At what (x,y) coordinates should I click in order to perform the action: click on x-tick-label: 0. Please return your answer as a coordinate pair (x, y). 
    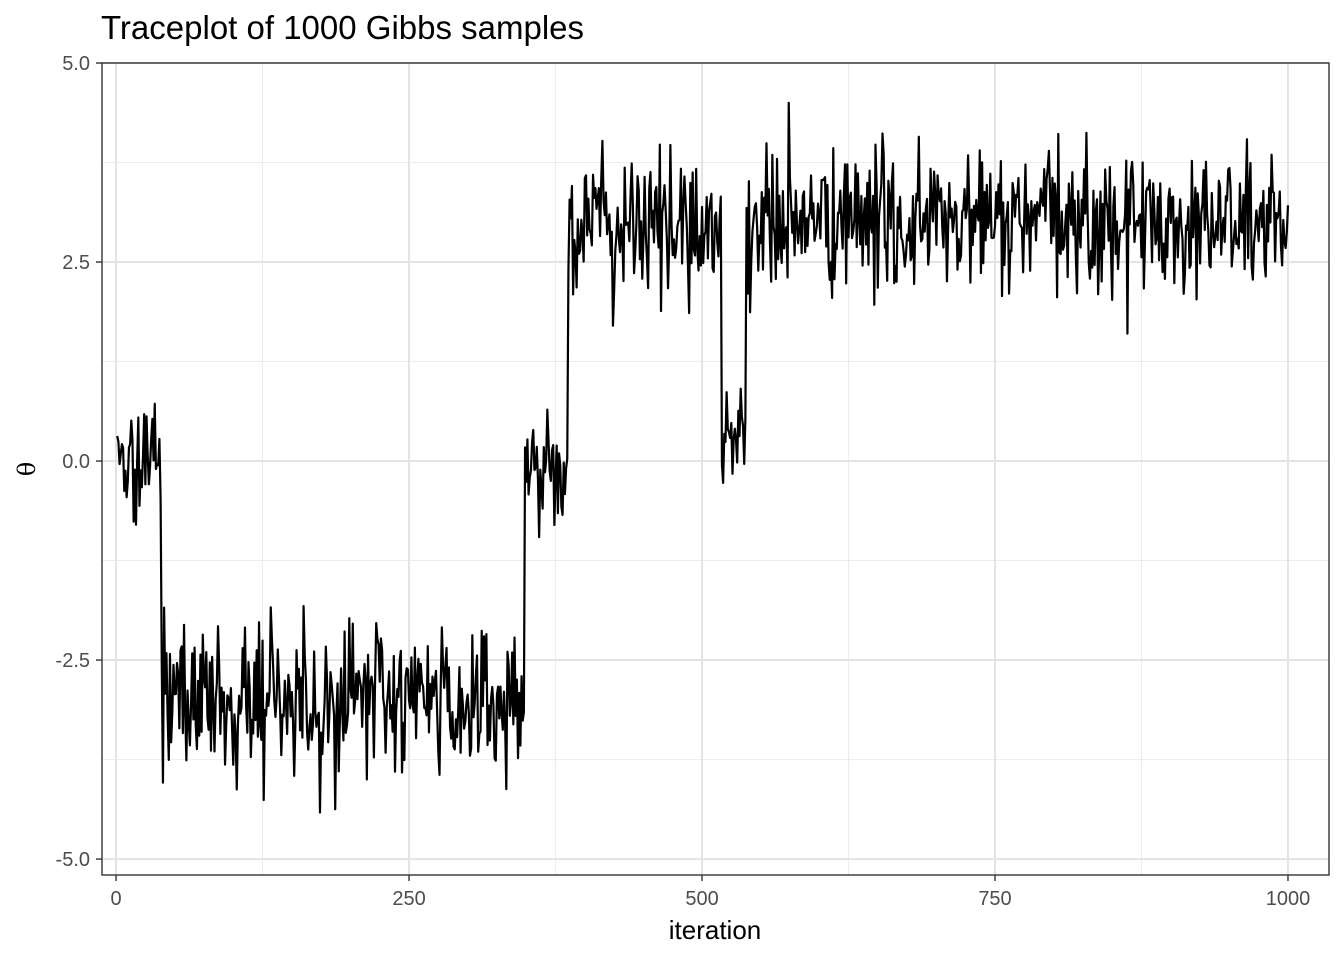
    Looking at the image, I should click on (116, 899).